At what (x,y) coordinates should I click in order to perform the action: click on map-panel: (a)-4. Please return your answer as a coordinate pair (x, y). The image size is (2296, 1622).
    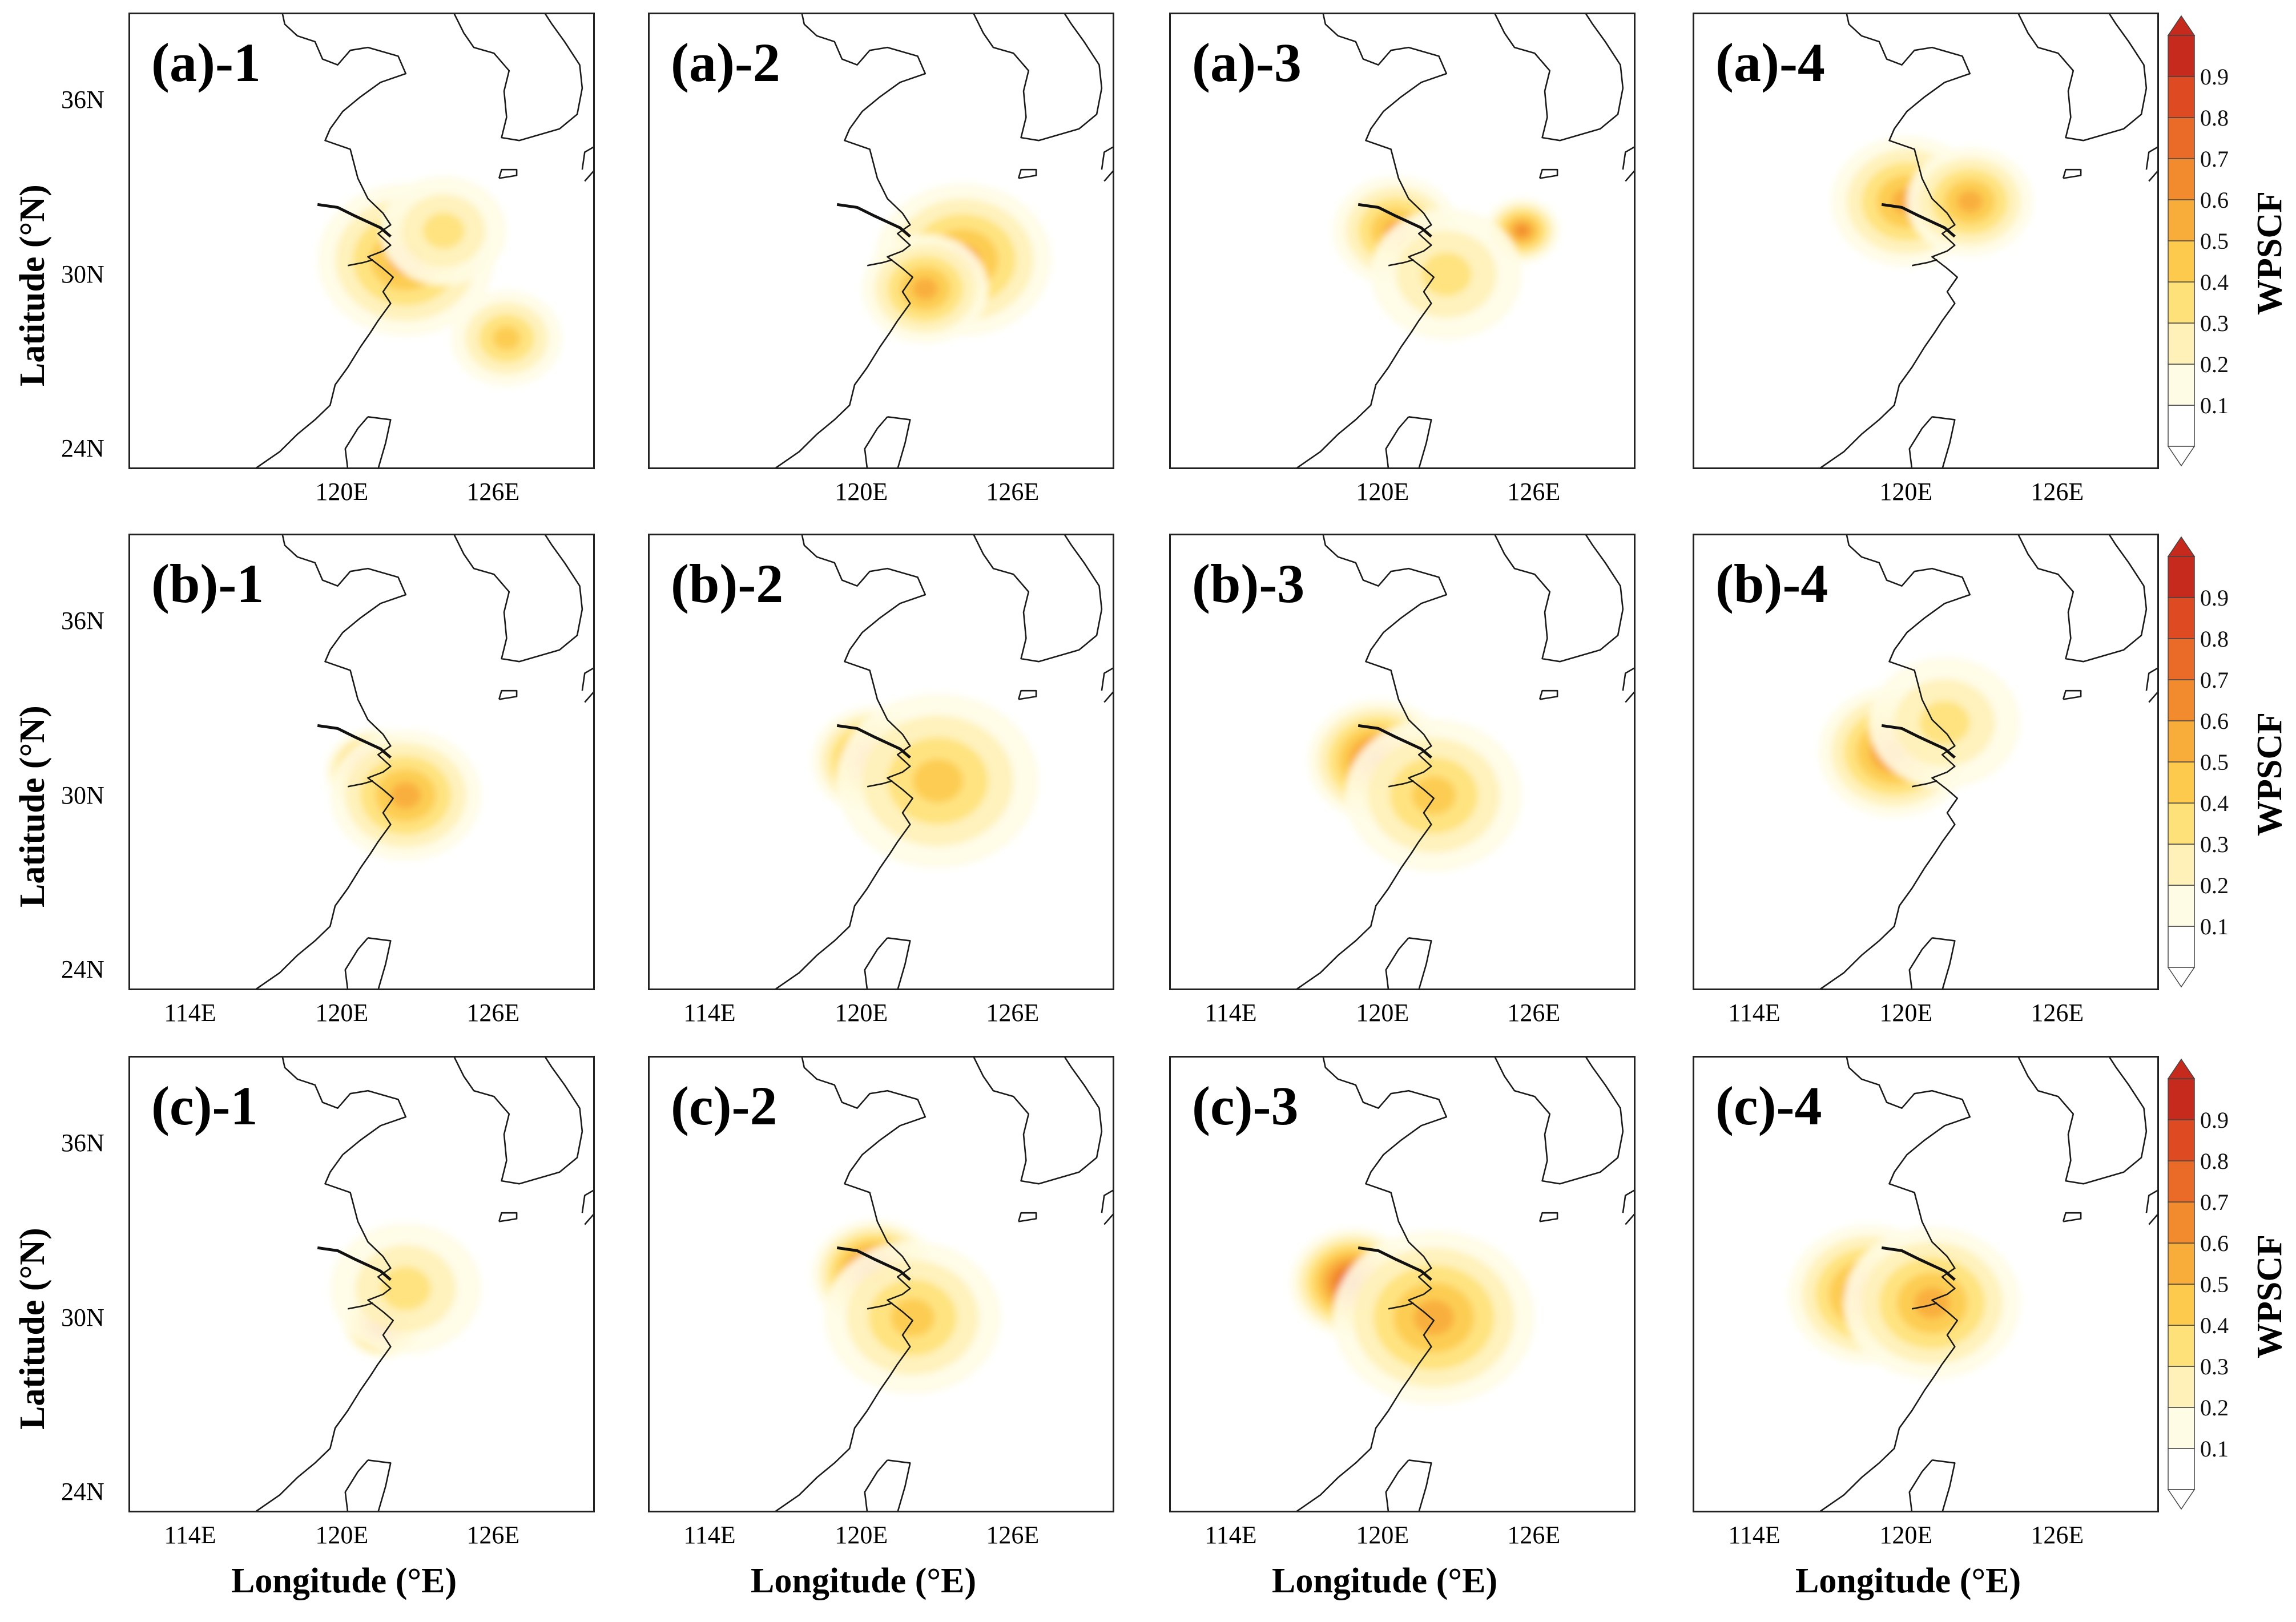
    Looking at the image, I should click on (1926, 241).